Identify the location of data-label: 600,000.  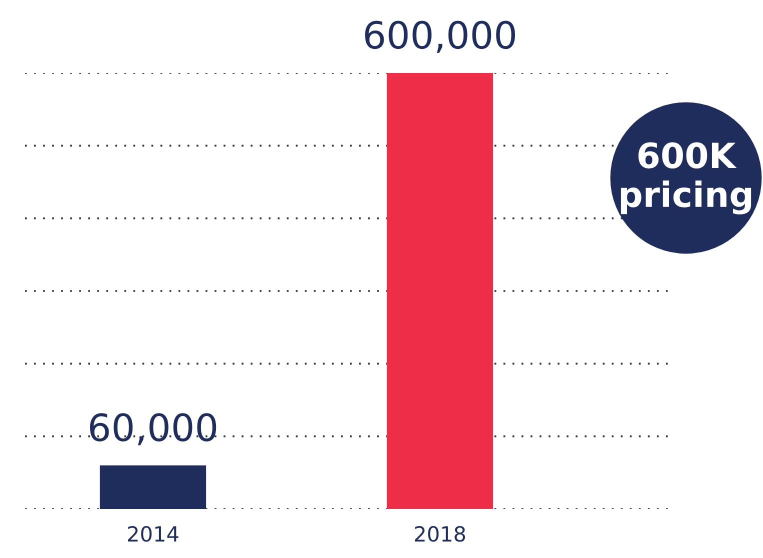
(440, 36).